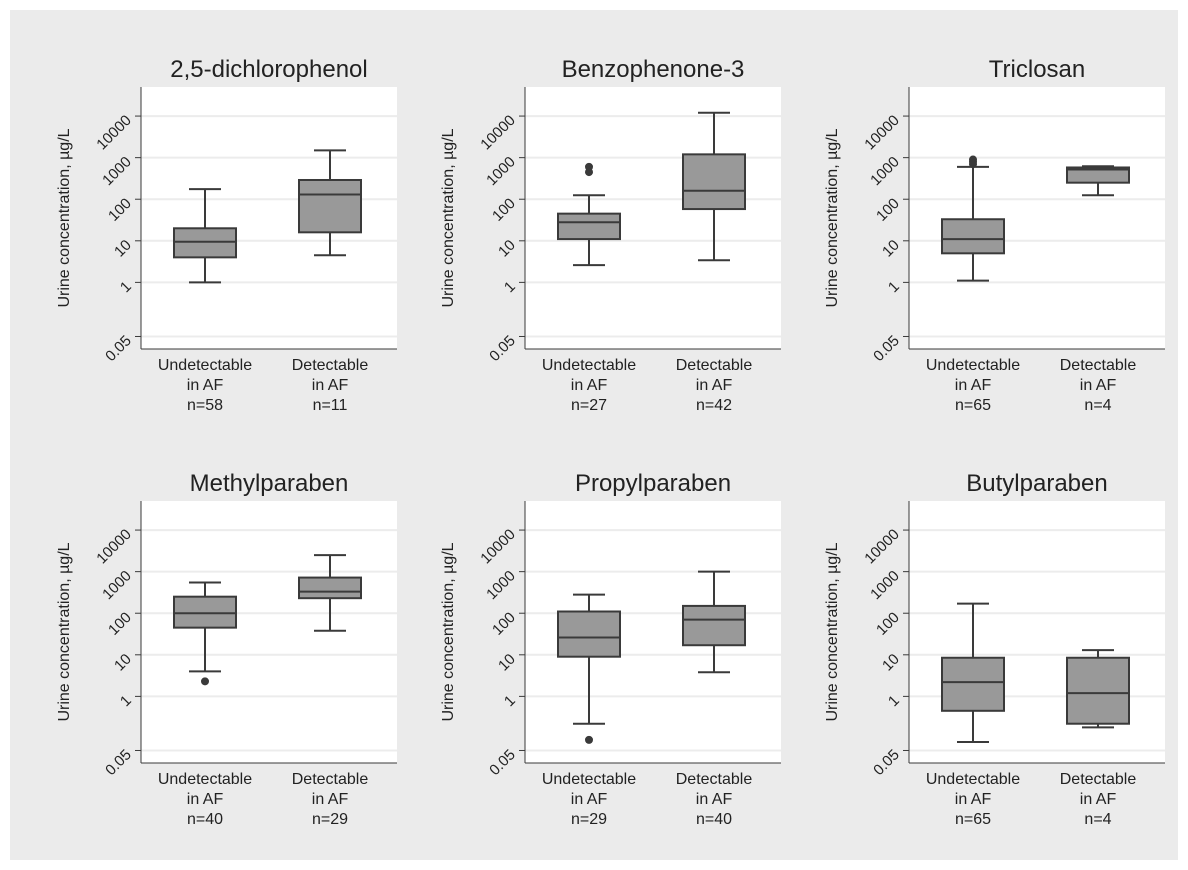  Describe the element at coordinates (714, 262) in the screenshot. I see `box-group: Detectable in AF n=42` at that location.